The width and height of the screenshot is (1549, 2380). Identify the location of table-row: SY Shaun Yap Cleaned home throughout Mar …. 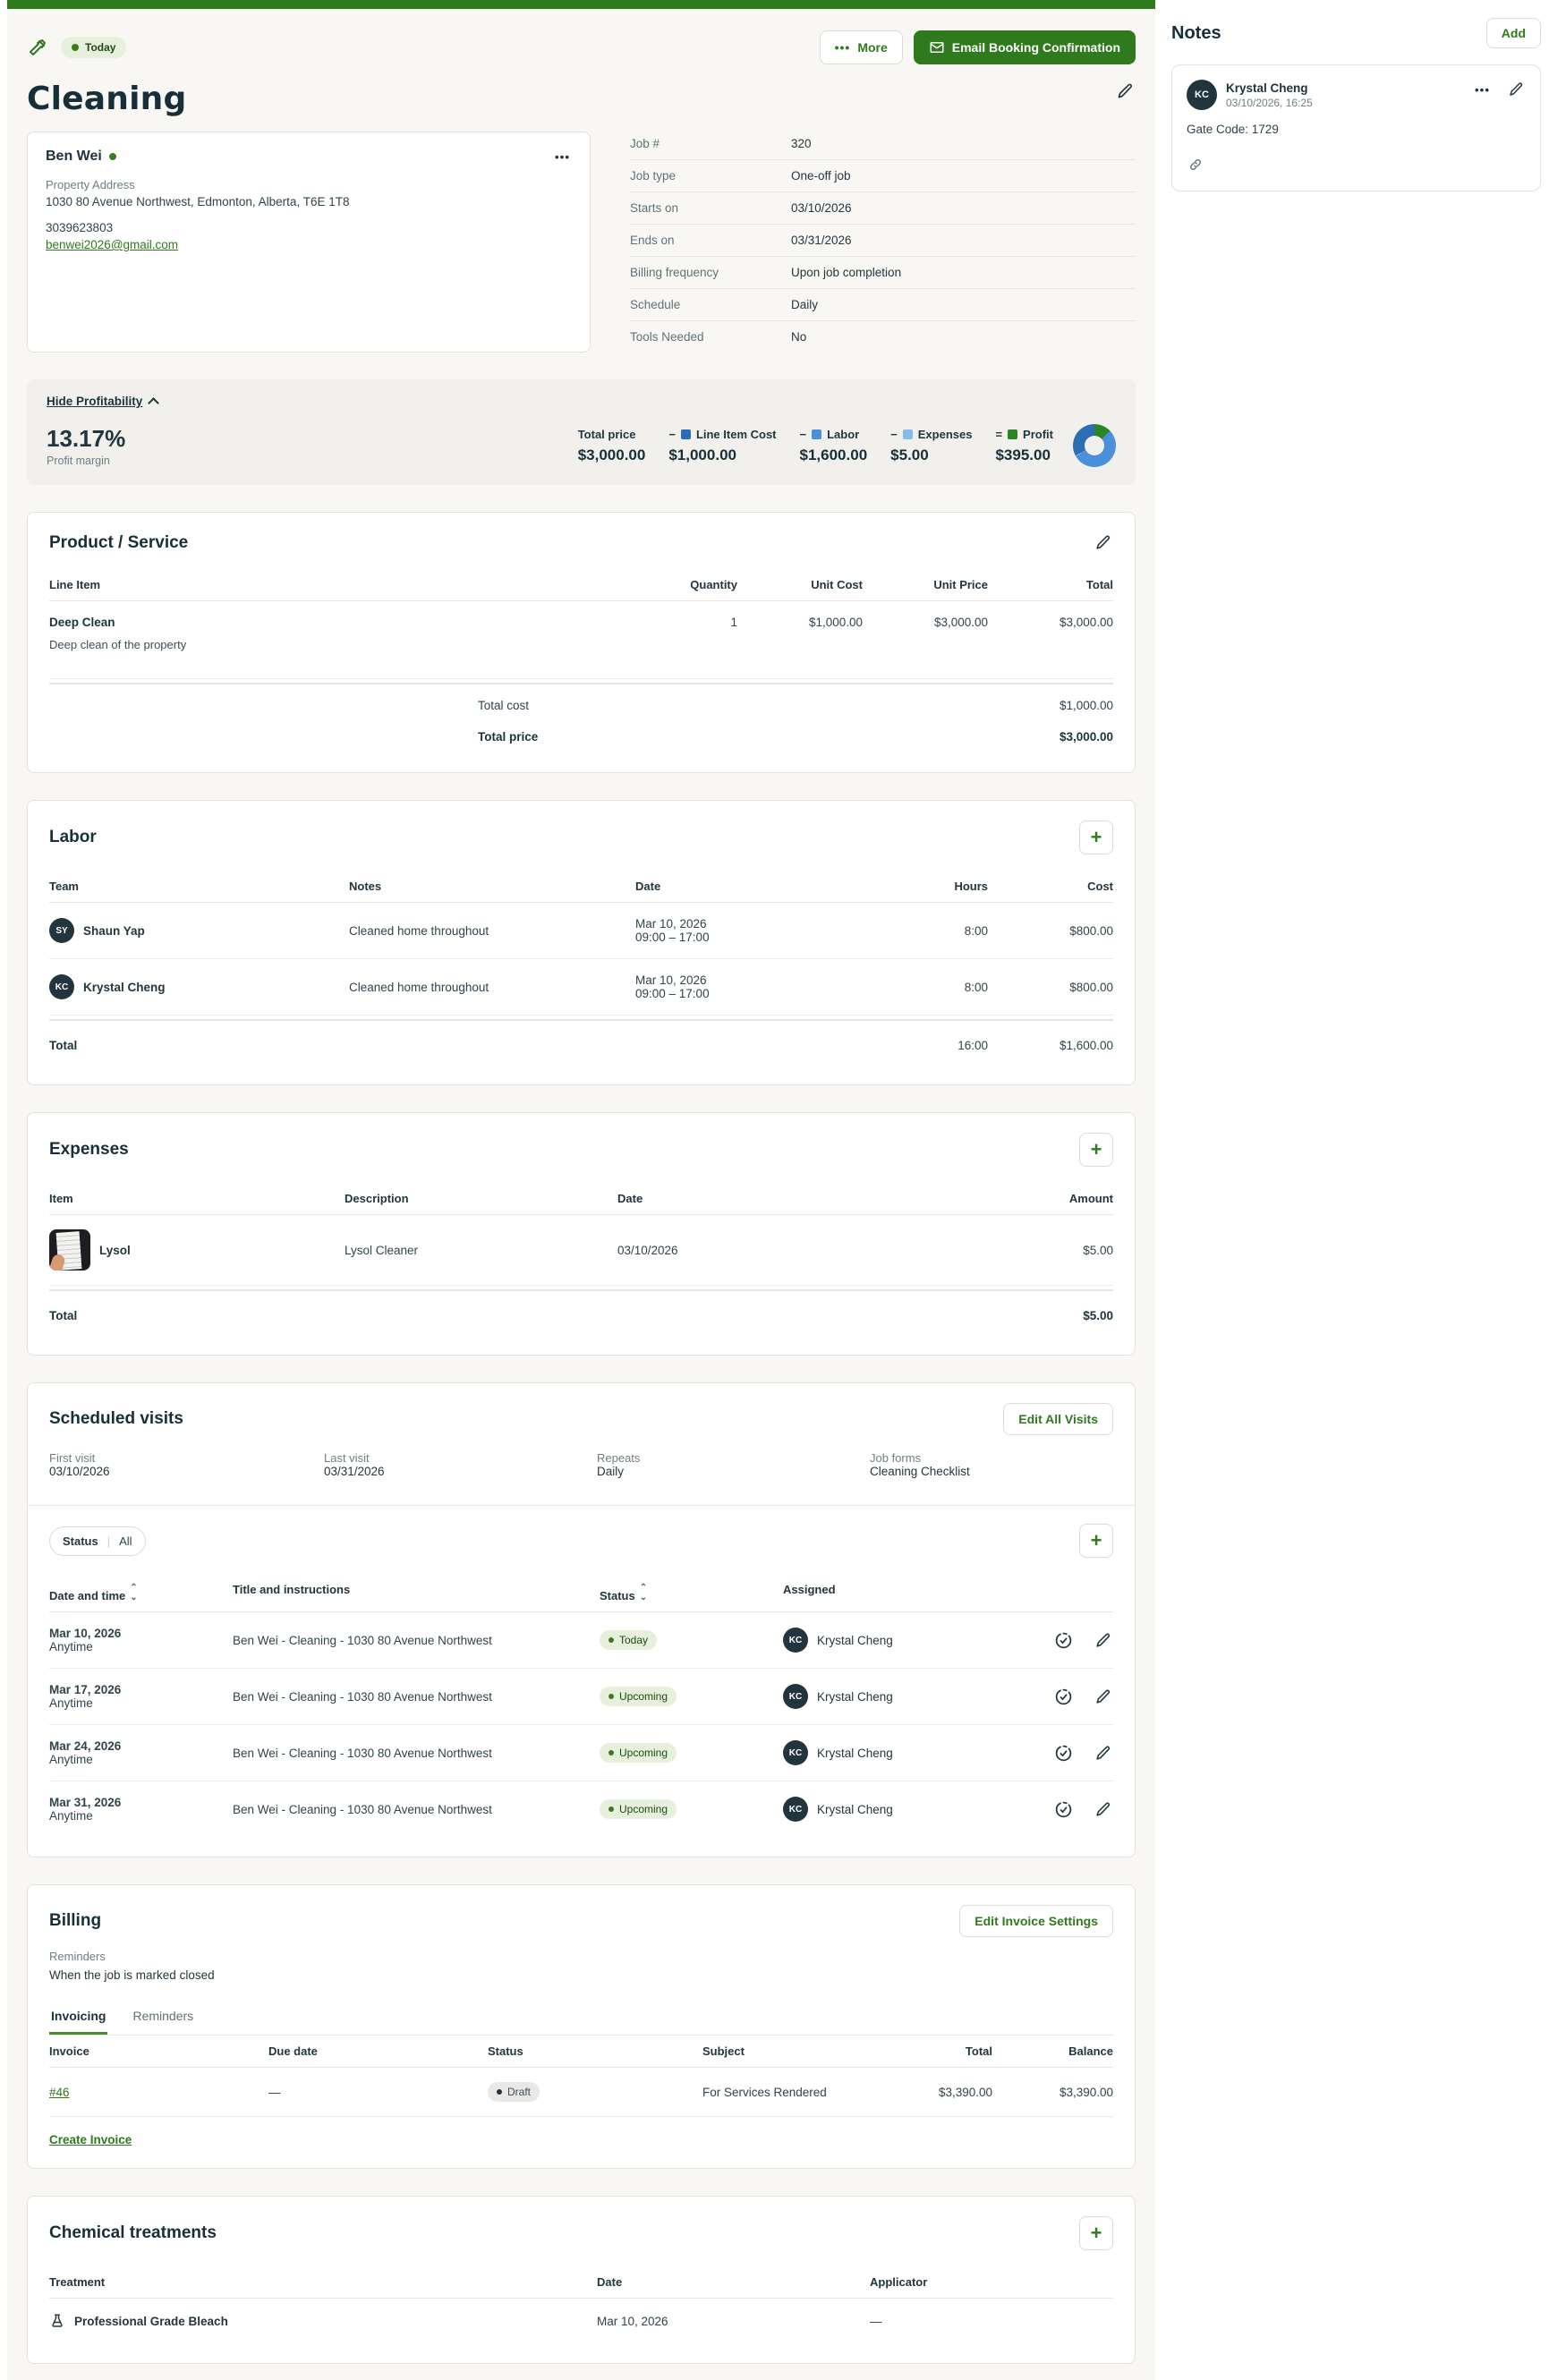
(581, 931).